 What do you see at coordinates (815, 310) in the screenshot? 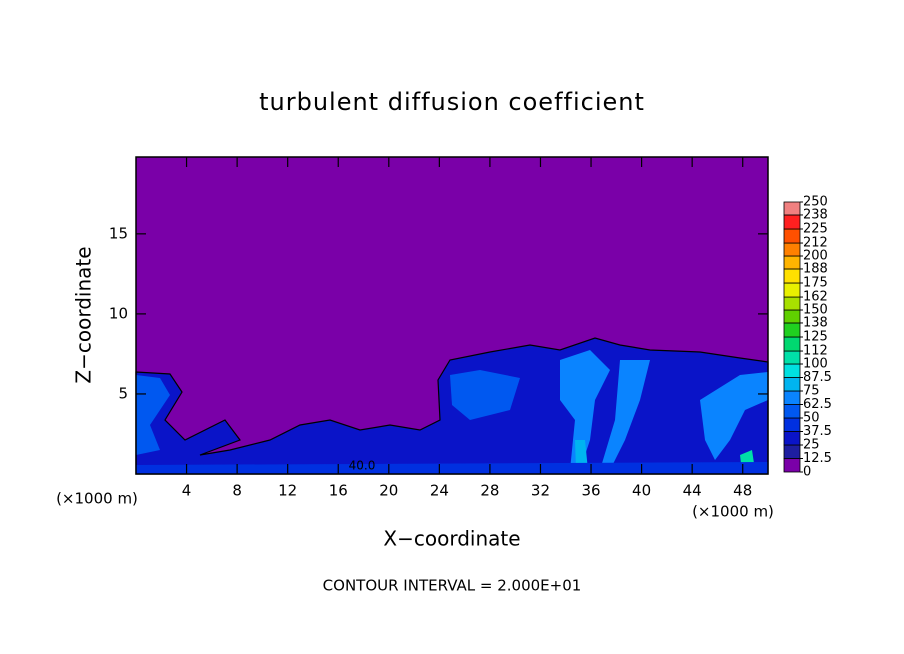
I see `colorbar-label: 150` at bounding box center [815, 310].